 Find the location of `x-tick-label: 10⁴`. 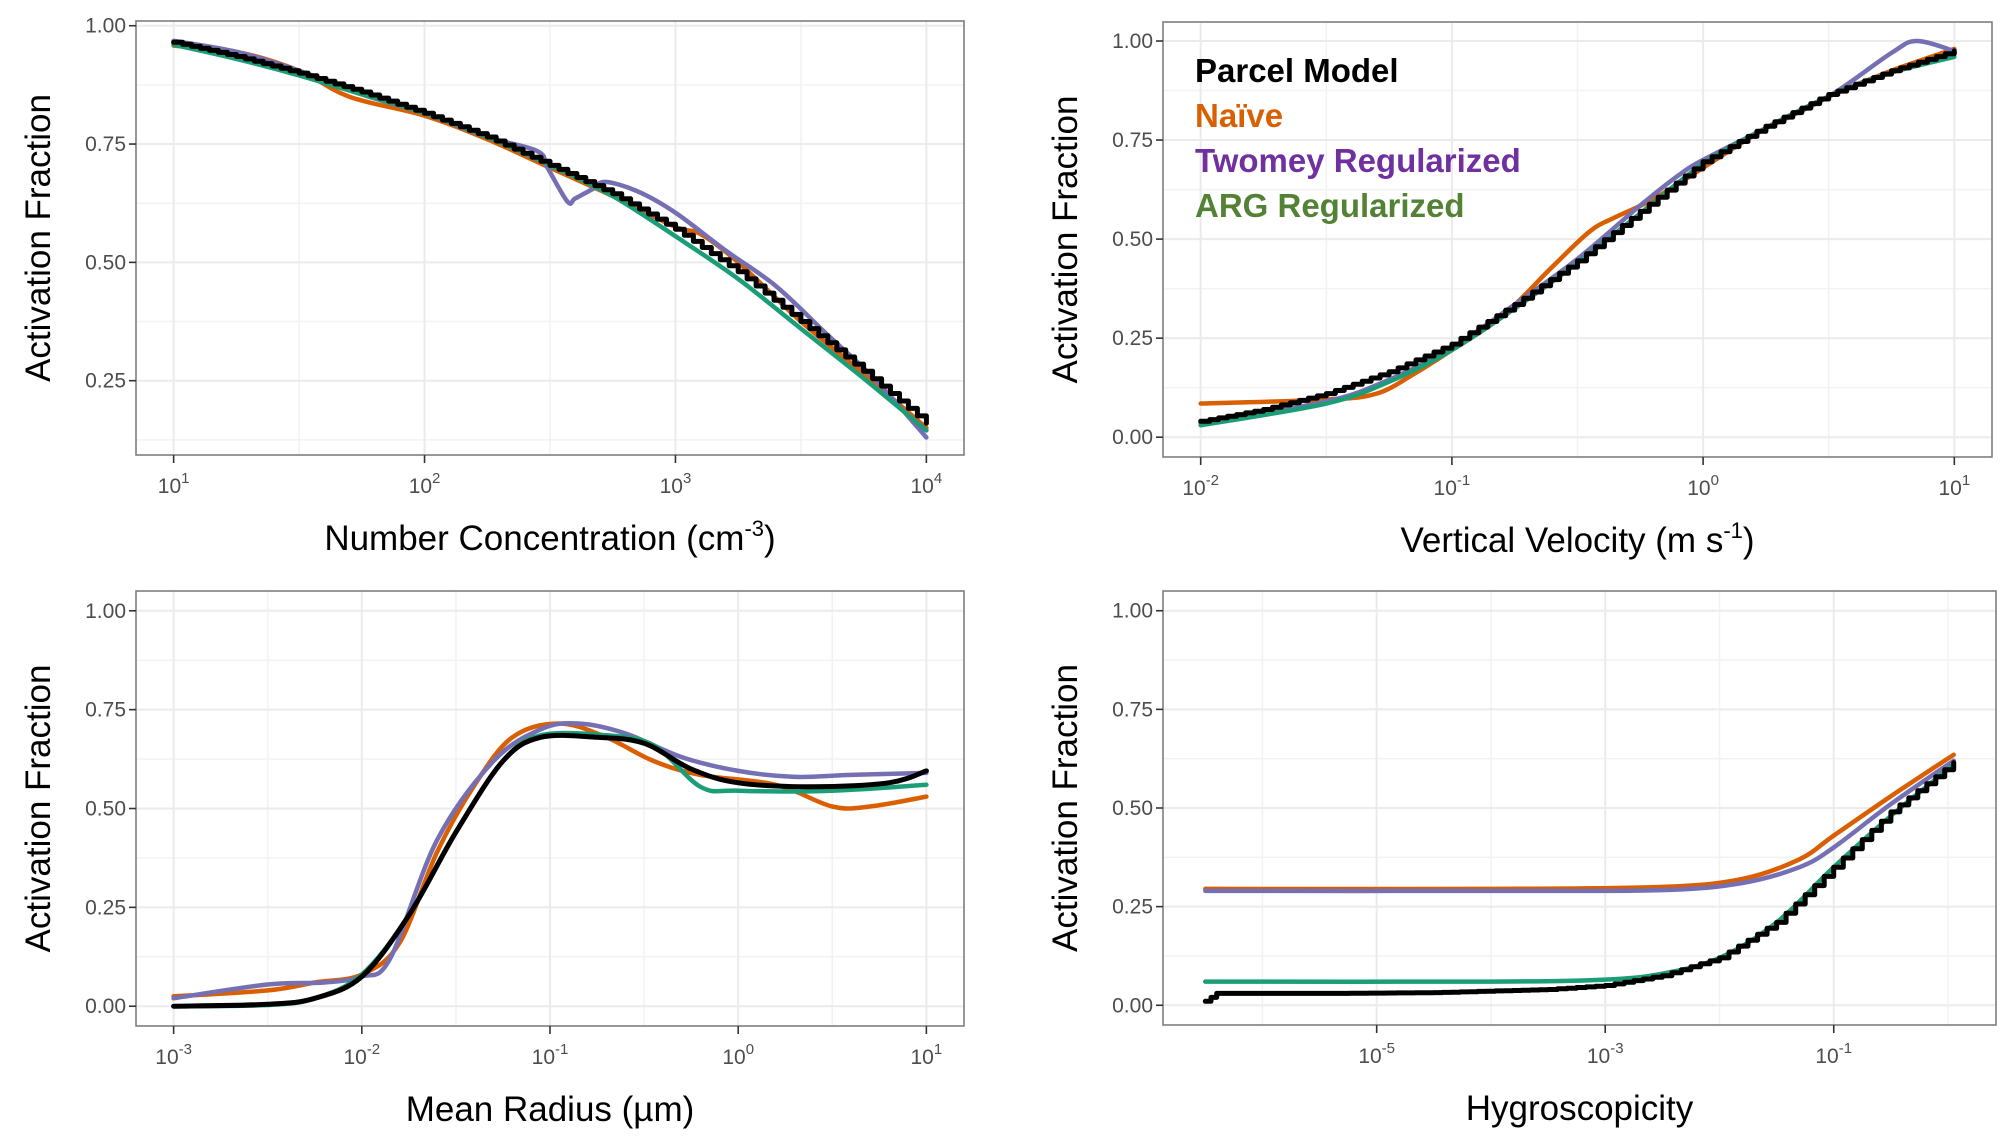

x-tick-label: 10⁴ is located at coordinates (927, 484).